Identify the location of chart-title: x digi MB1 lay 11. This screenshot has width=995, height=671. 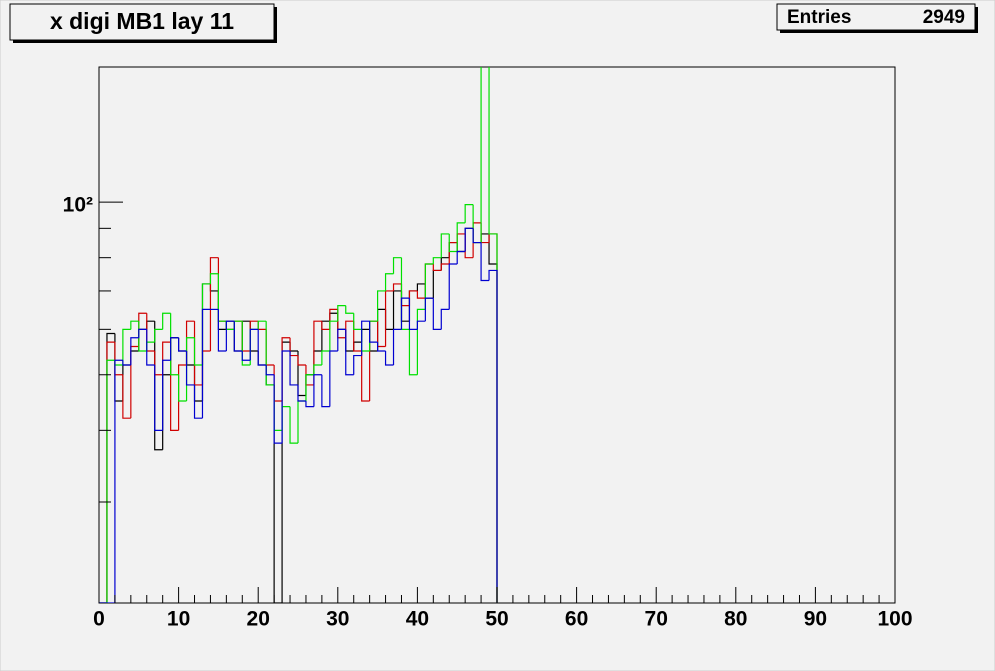
(142, 21).